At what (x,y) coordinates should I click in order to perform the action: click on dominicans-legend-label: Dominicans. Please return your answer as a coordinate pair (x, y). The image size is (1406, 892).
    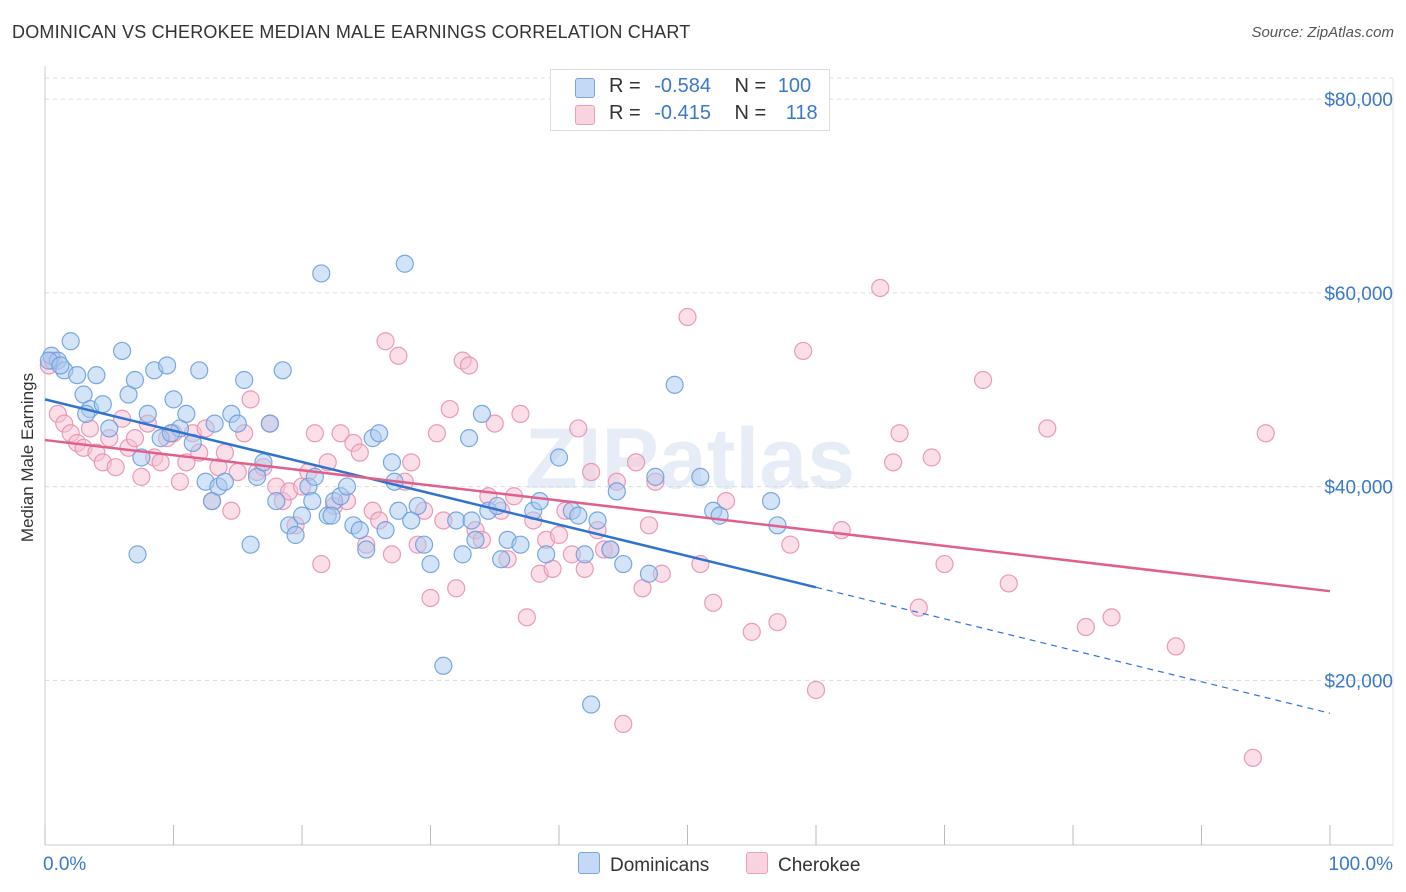
    Looking at the image, I should click on (660, 865).